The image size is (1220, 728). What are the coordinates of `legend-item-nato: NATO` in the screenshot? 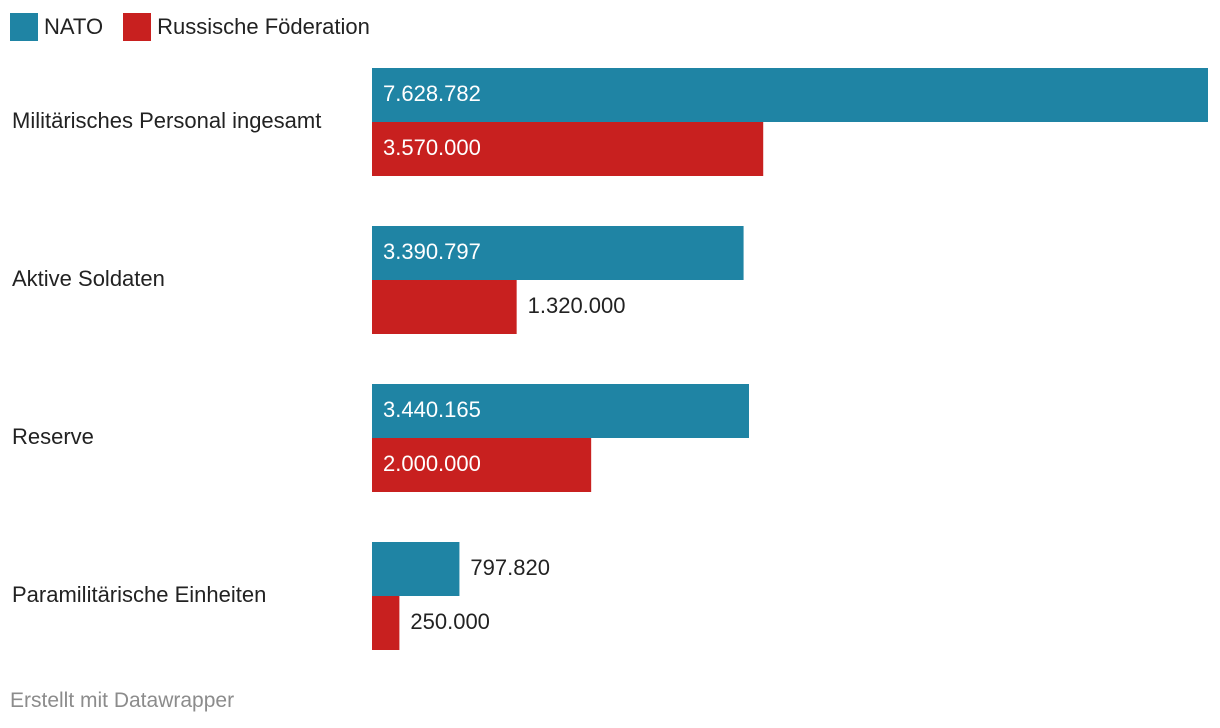 It's located at (56, 27).